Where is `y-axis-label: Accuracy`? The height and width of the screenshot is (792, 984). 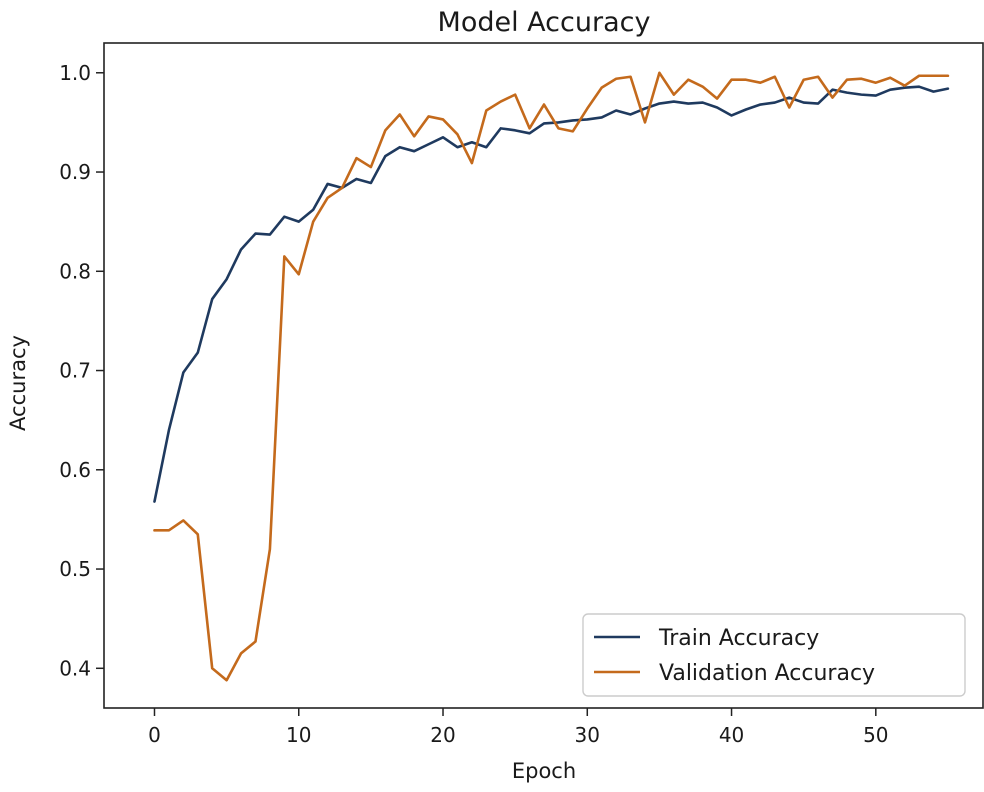
y-axis-label: Accuracy is located at coordinates (18, 383).